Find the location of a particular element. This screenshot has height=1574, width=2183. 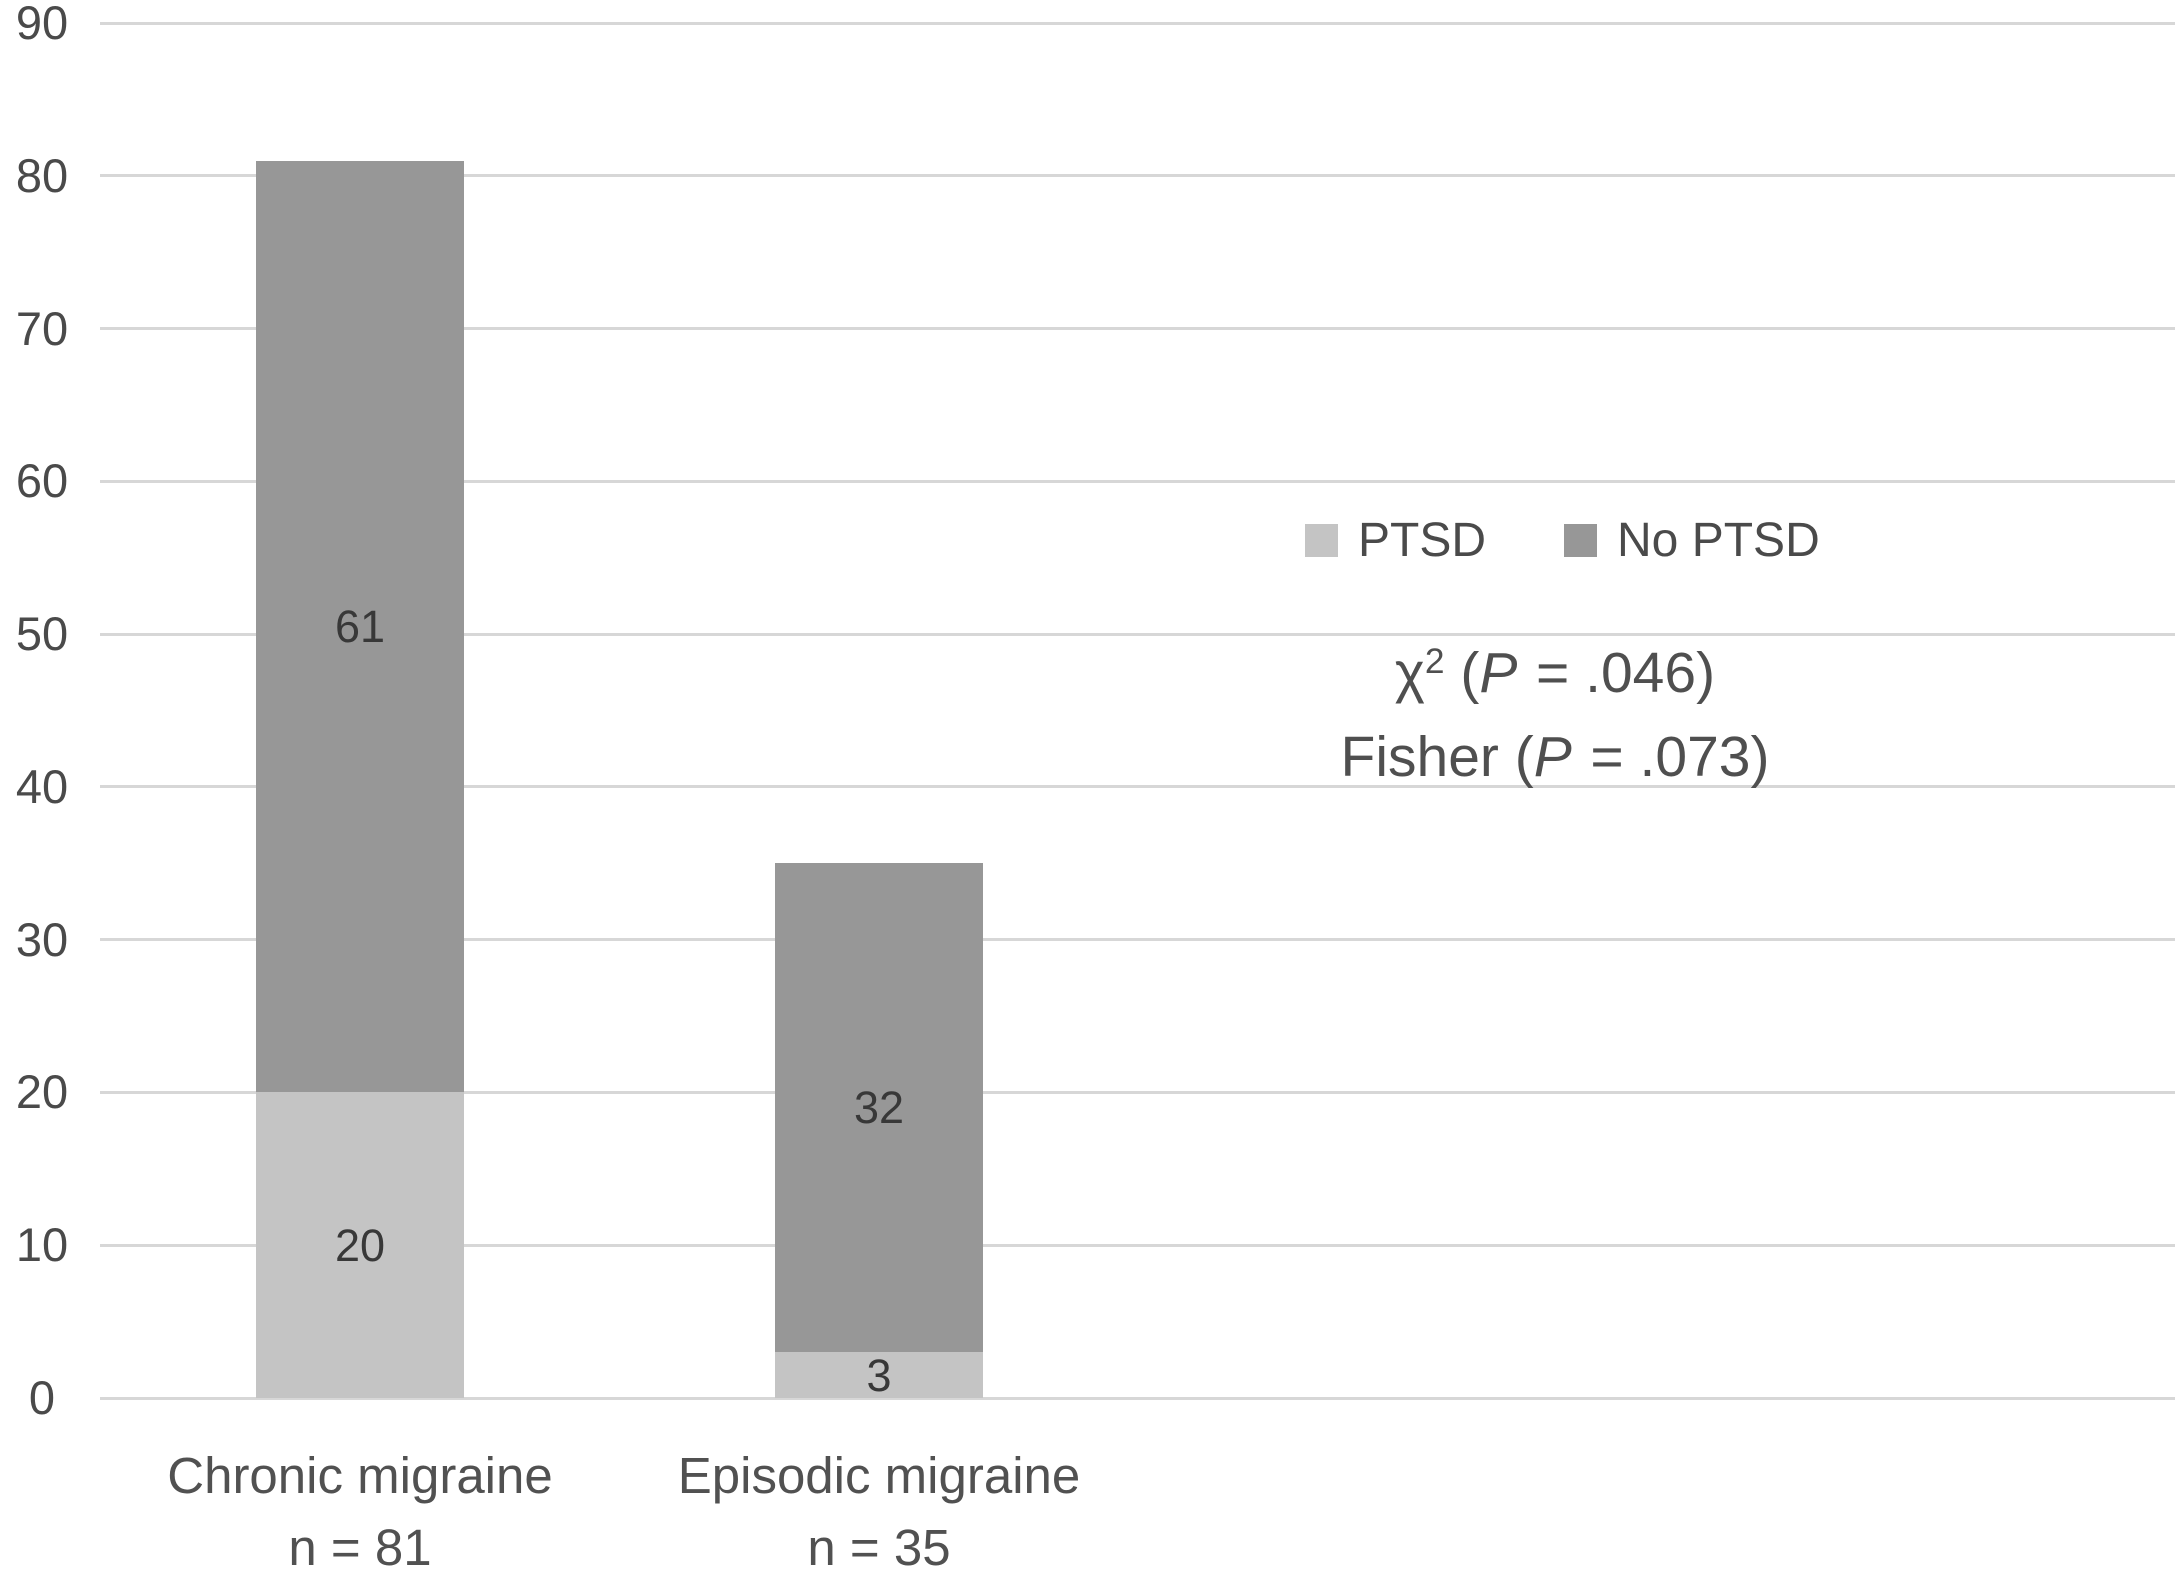

bar-segment-no-ptsd-chronic-migraine: 61 is located at coordinates (360, 626).